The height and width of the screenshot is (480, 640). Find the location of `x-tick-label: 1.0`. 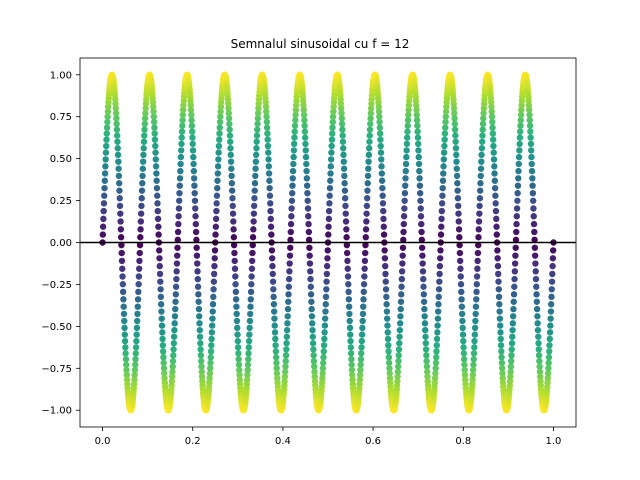

x-tick-label: 1.0 is located at coordinates (554, 441).